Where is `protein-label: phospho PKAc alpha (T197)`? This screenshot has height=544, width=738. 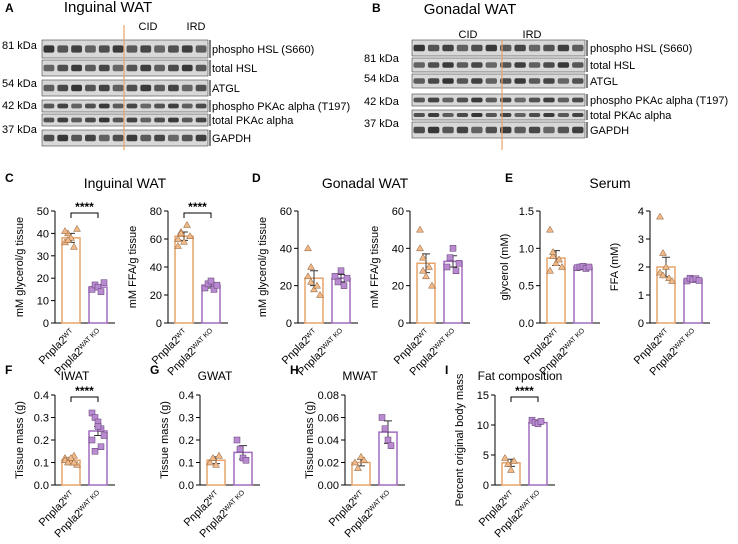 protein-label: phospho PKAc alpha (T197) is located at coordinates (659, 101).